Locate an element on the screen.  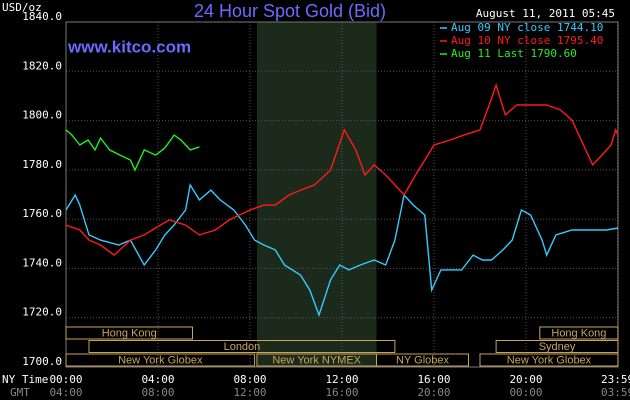
legend-entry: Aug 09 NY close 1744.10 is located at coordinates (527, 27).